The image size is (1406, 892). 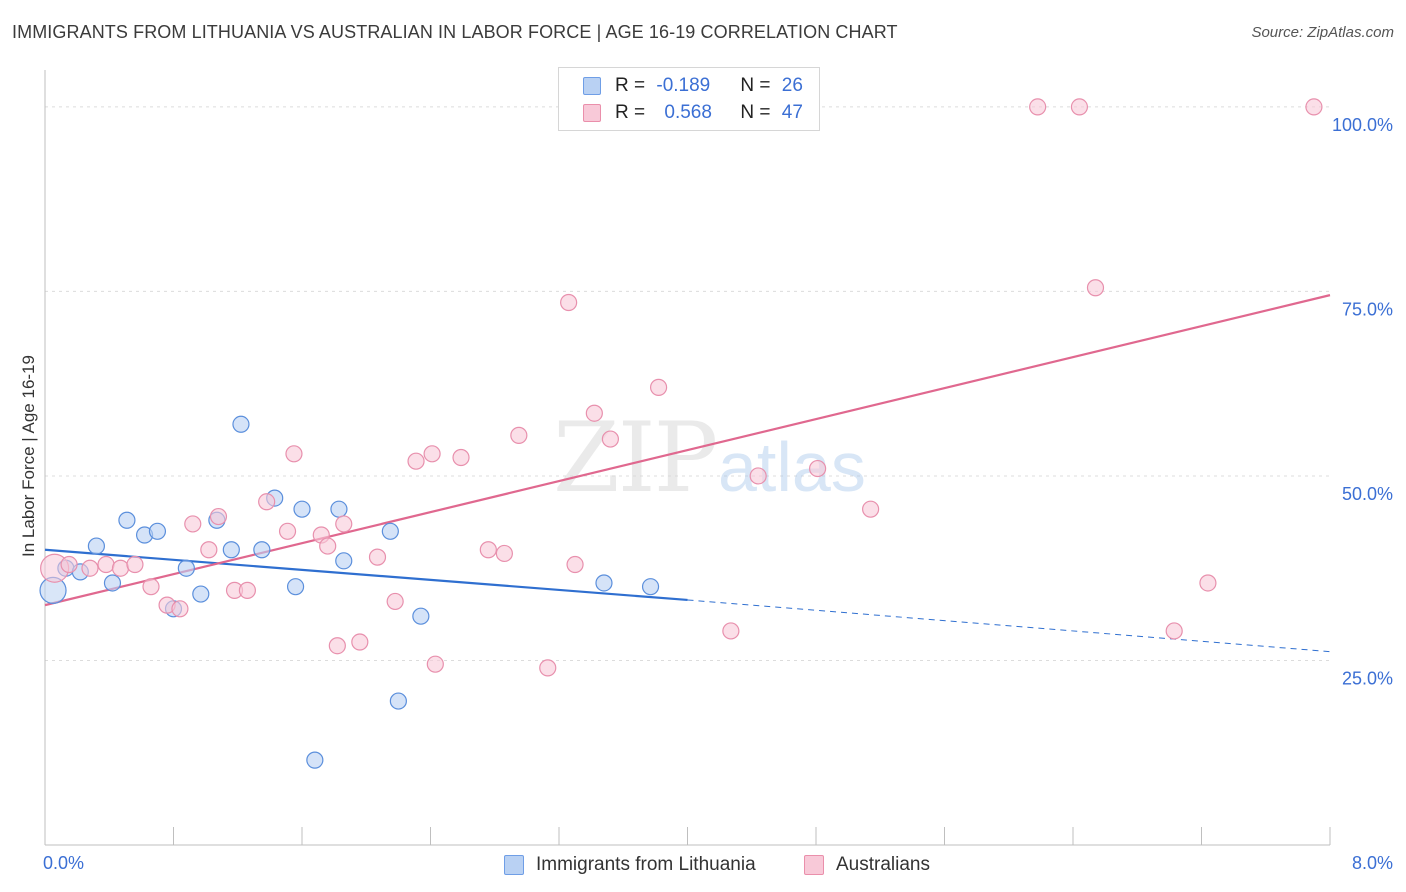 I want to click on bottom-legend-swatch-blue, so click(x=514, y=865).